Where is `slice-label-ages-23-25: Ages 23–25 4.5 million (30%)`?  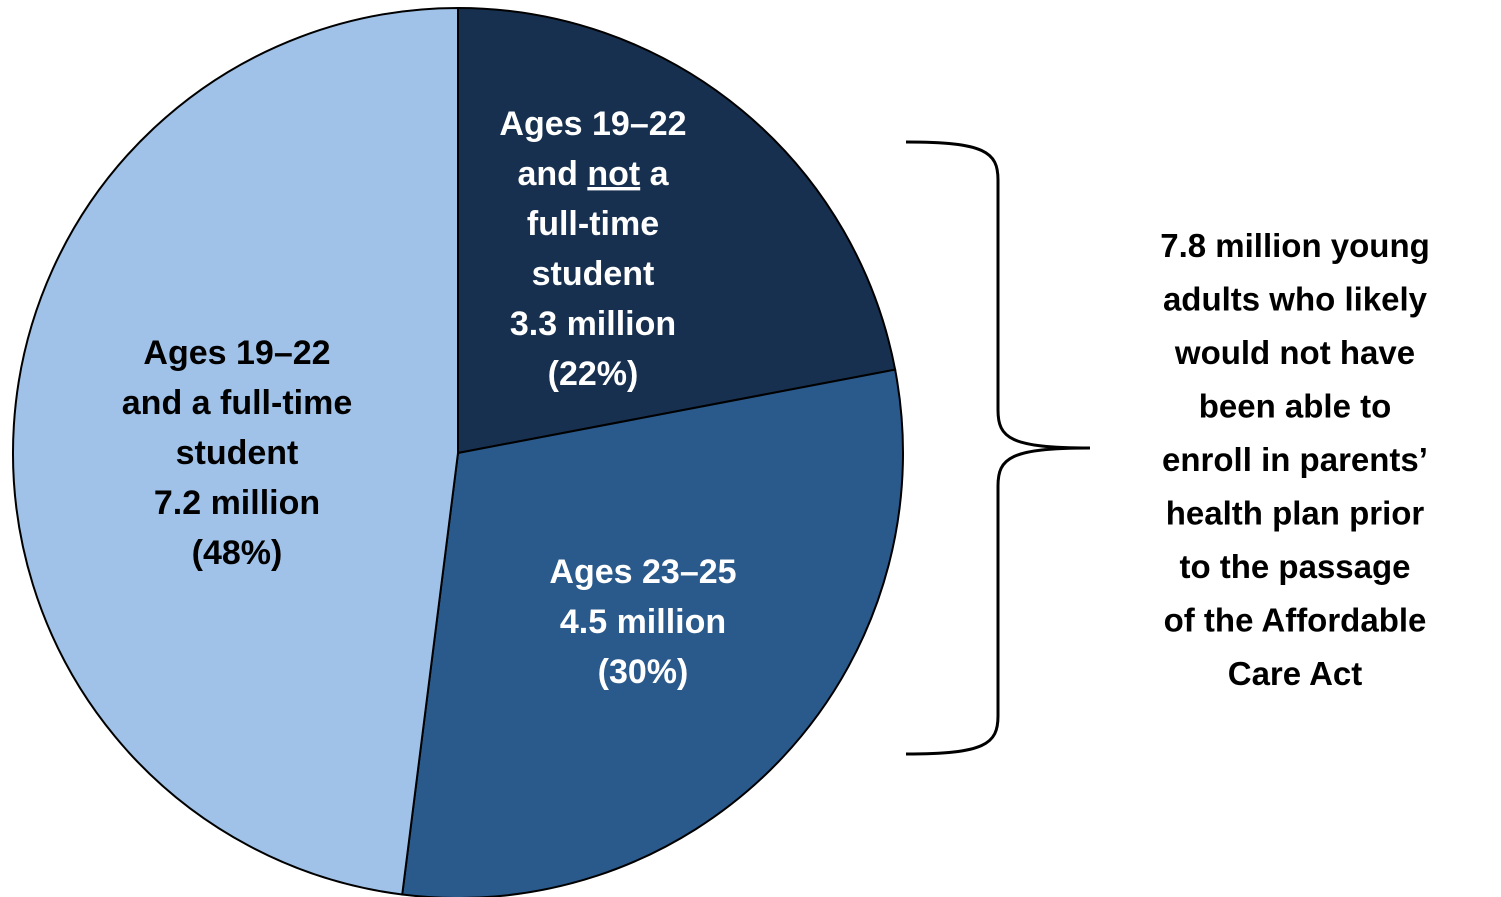
slice-label-ages-23-25: Ages 23–25 4.5 million (30%) is located at coordinates (642, 622).